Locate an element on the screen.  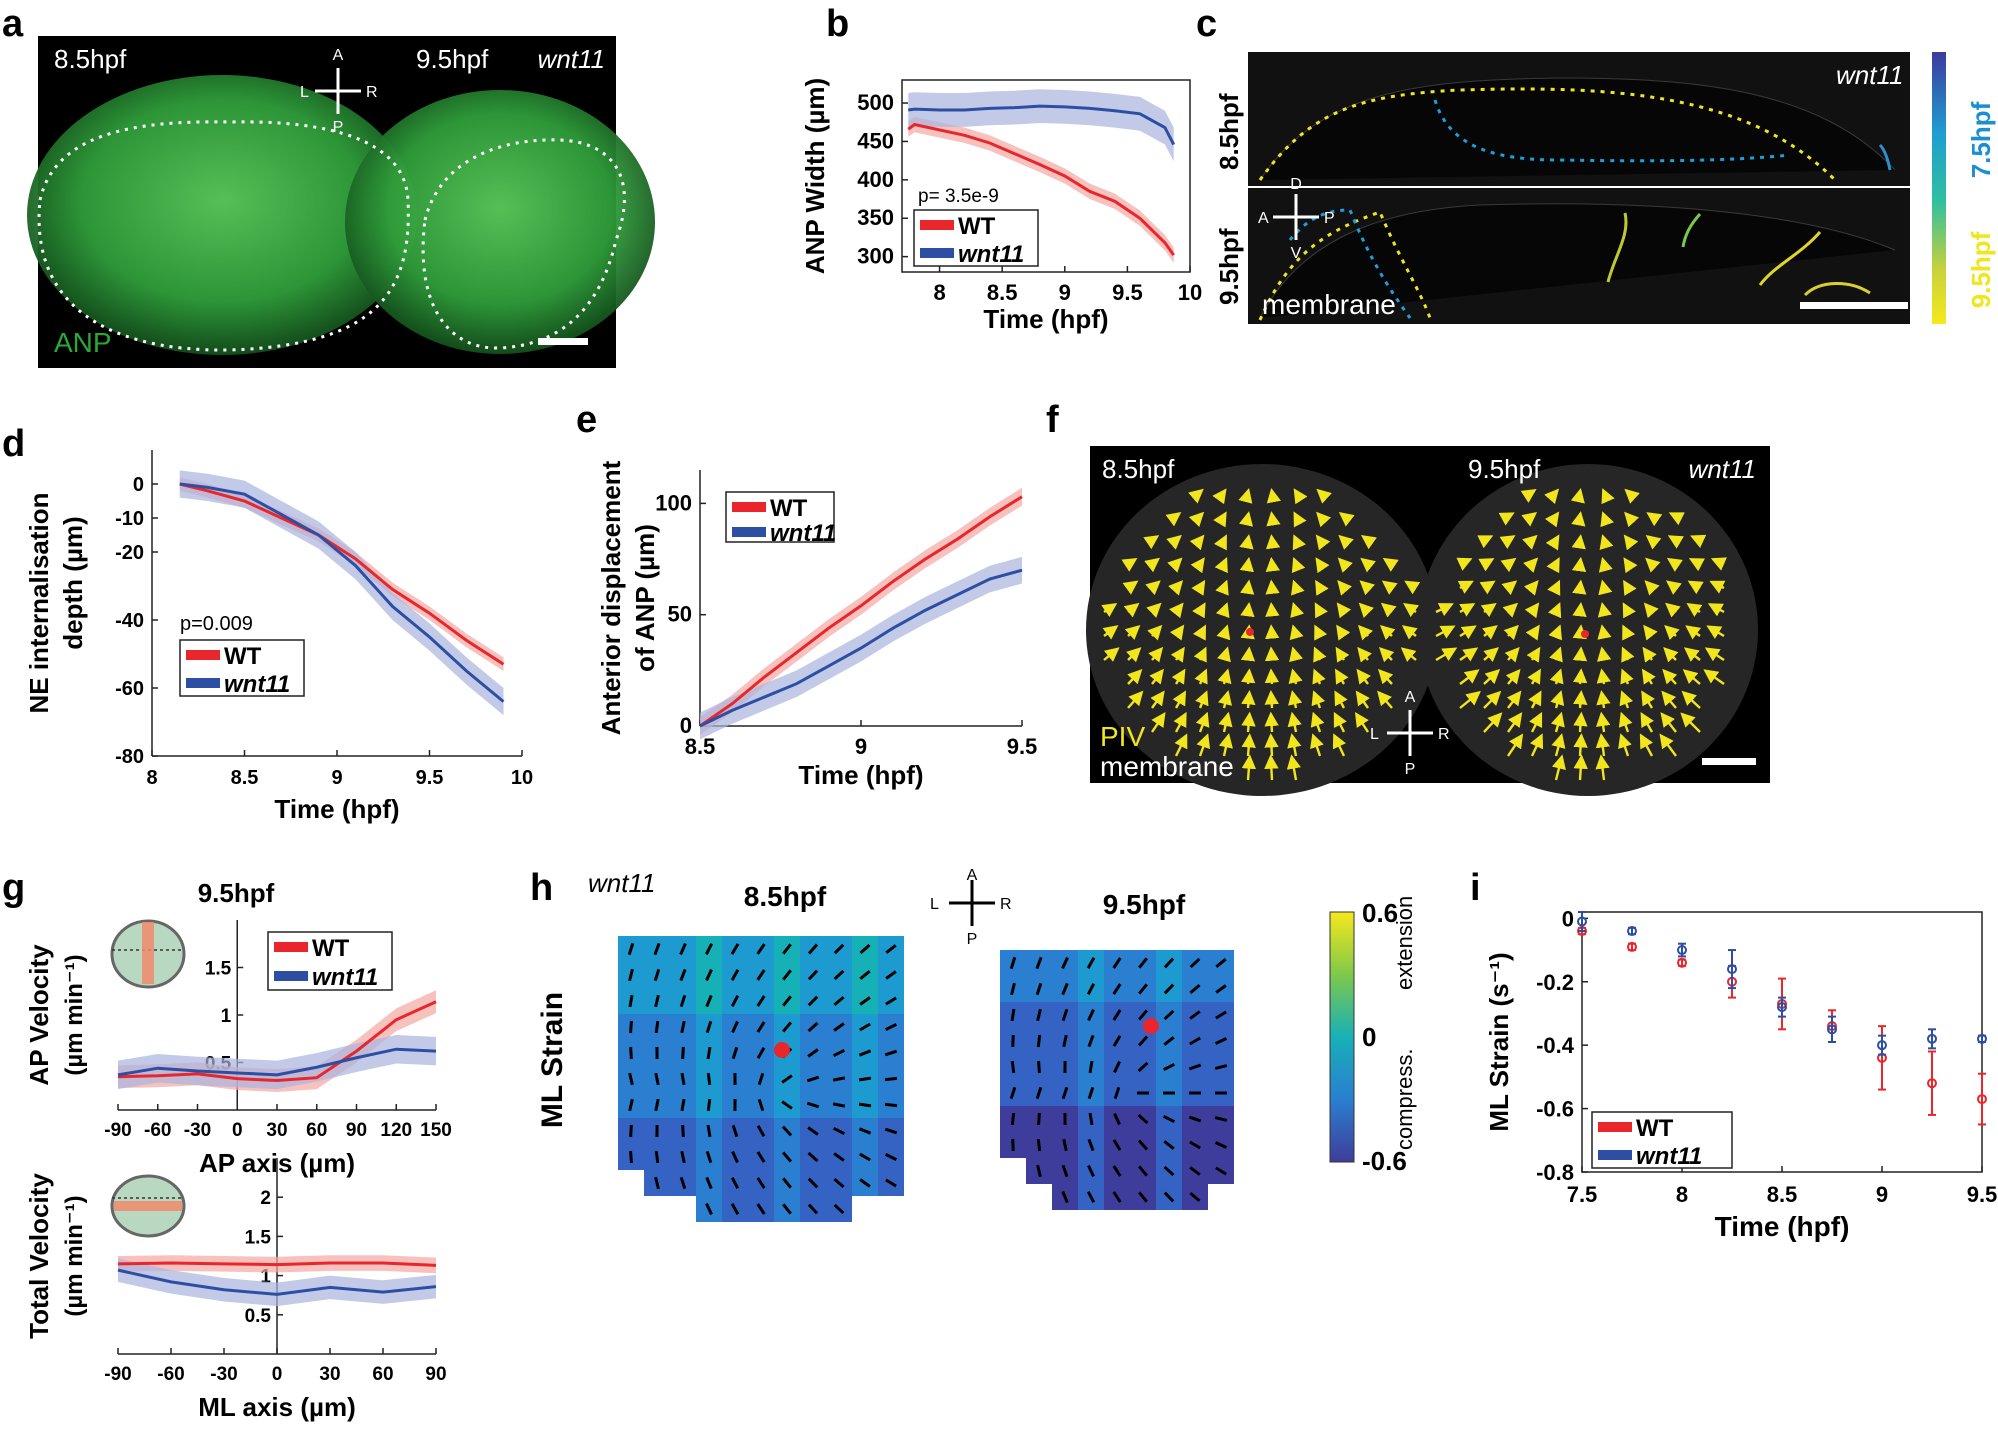
i-xtick-label: 8 is located at coordinates (1682, 1194).